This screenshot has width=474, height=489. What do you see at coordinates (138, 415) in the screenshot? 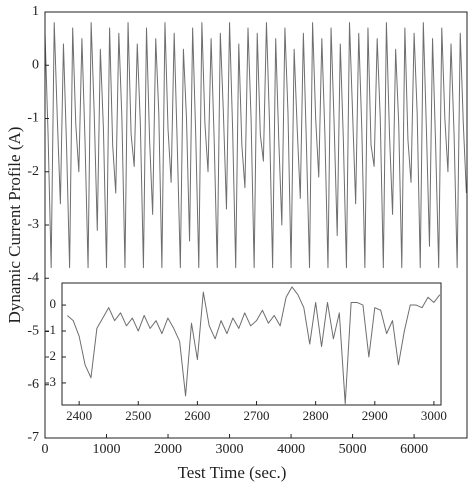
I see `x-tick-label: 2500` at bounding box center [138, 415].